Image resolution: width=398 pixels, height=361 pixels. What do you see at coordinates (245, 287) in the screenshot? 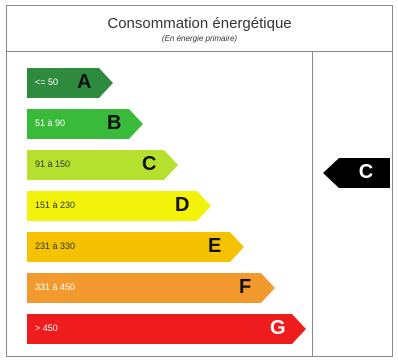
I see `bar-grade-letter: F` at bounding box center [245, 287].